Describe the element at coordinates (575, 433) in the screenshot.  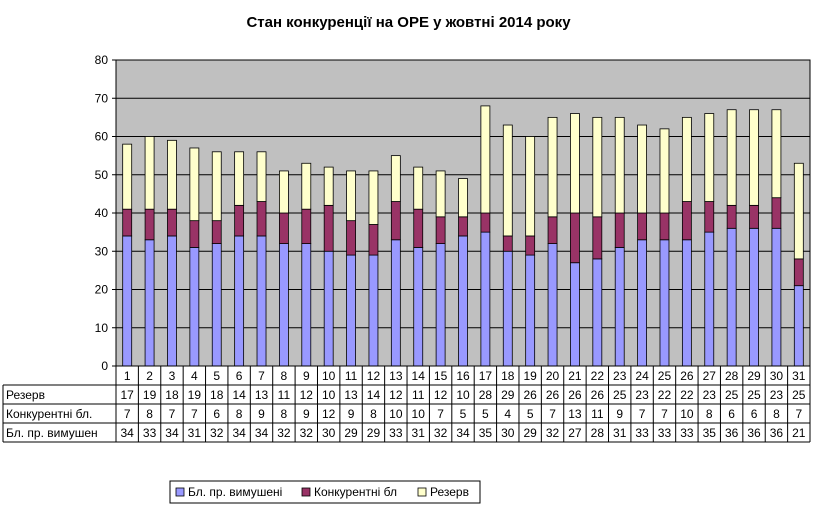
I see `data-label: 27` at that location.